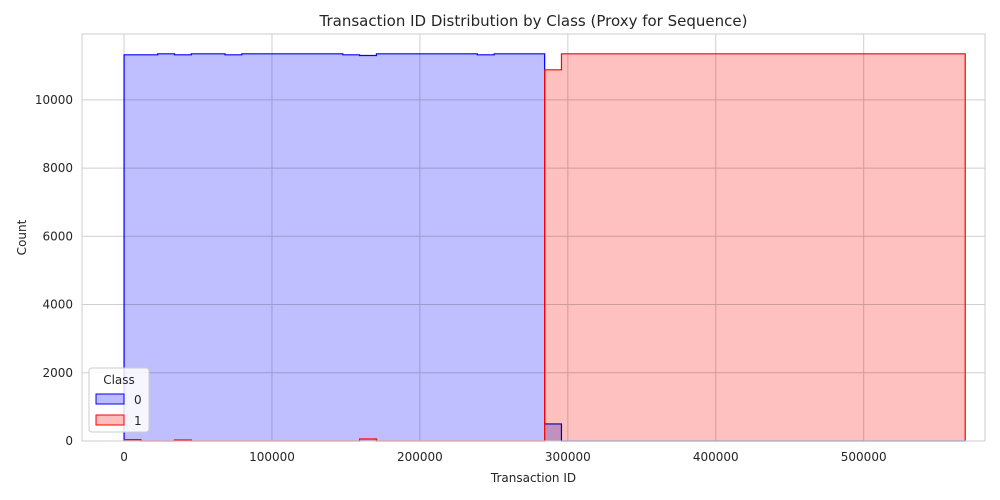  Describe the element at coordinates (420, 457) in the screenshot. I see `x-tick-label: 200000` at that location.